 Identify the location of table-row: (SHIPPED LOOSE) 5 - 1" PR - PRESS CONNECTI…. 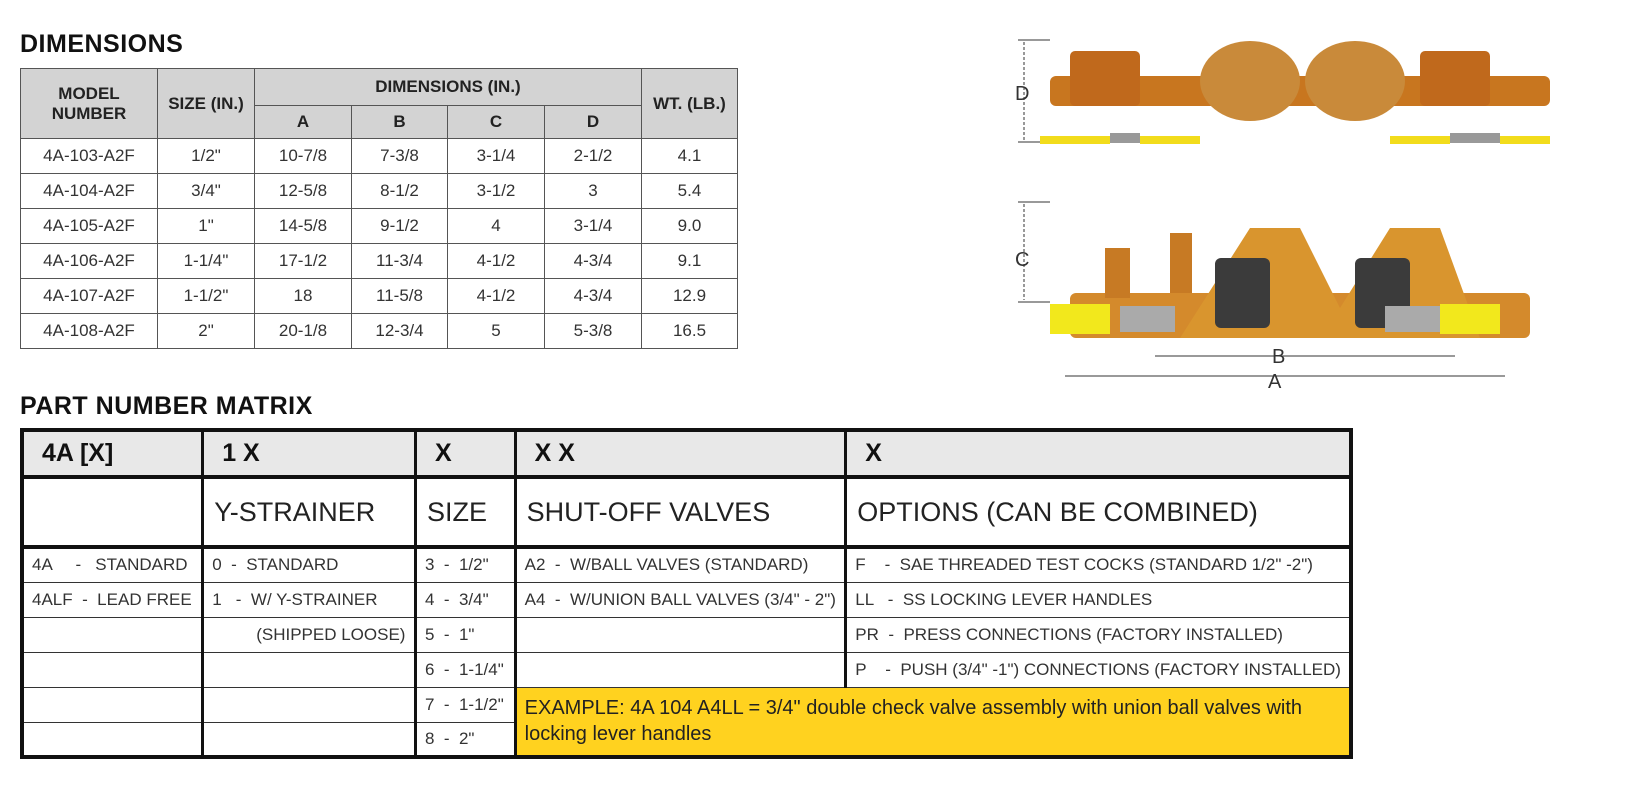
(686, 634).